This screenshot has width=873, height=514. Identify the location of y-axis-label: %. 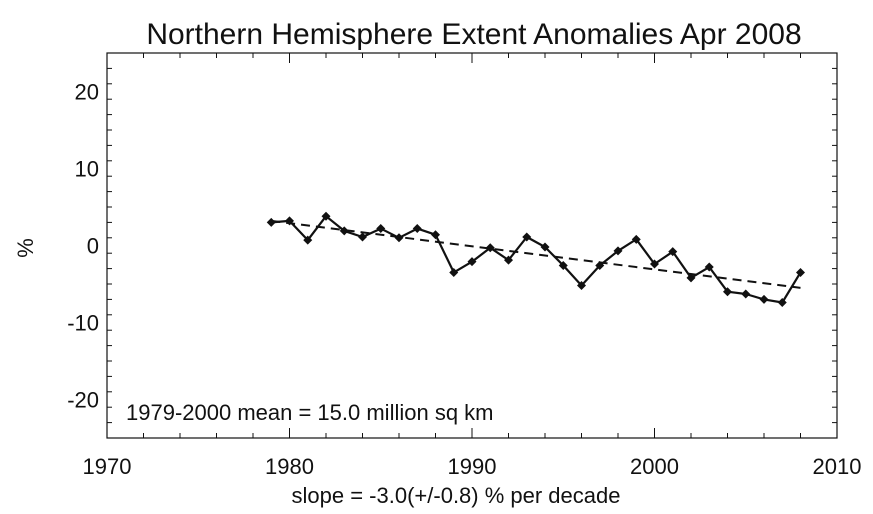
(25, 248).